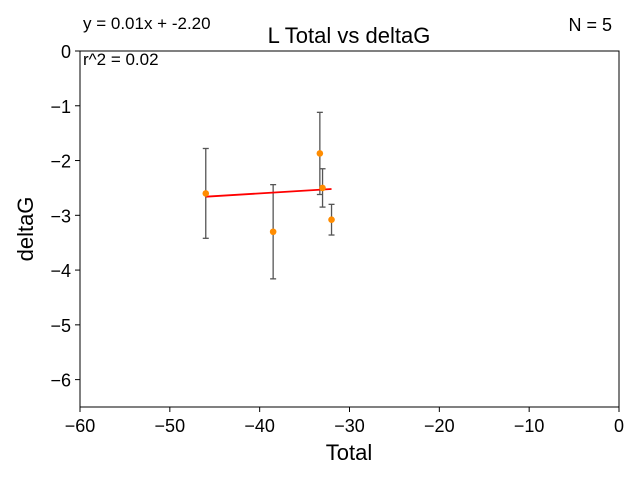  Describe the element at coordinates (349, 452) in the screenshot. I see `x-axis-label: Total` at that location.